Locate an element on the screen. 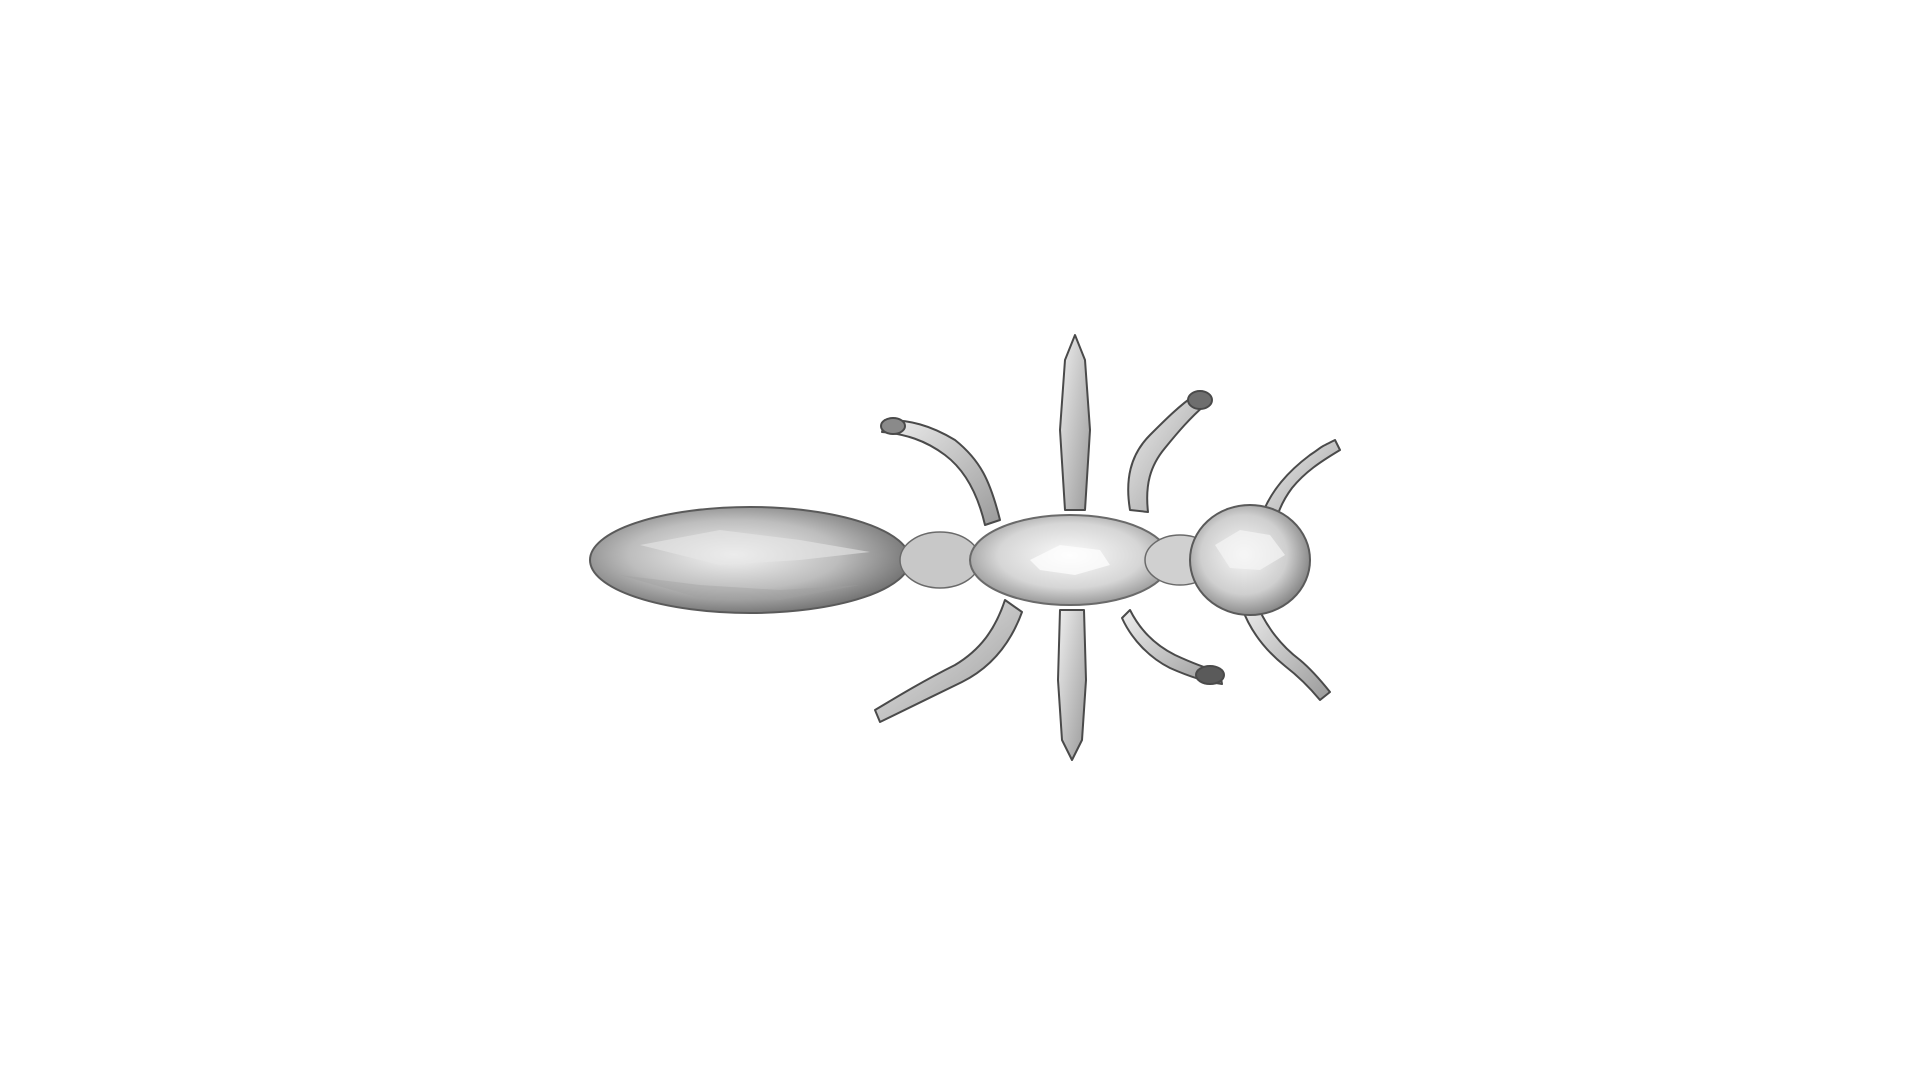 The height and width of the screenshot is (1080, 1920). leg-upper-left is located at coordinates (941, 472).